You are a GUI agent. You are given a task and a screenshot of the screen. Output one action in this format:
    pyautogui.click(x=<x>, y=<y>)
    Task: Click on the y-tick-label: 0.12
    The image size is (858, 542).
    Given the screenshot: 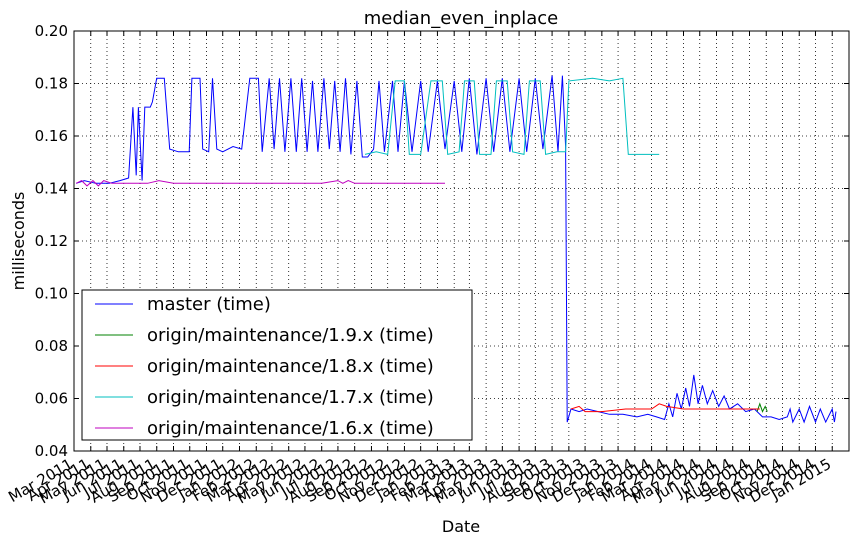 What is the action you would take?
    pyautogui.click(x=51, y=241)
    